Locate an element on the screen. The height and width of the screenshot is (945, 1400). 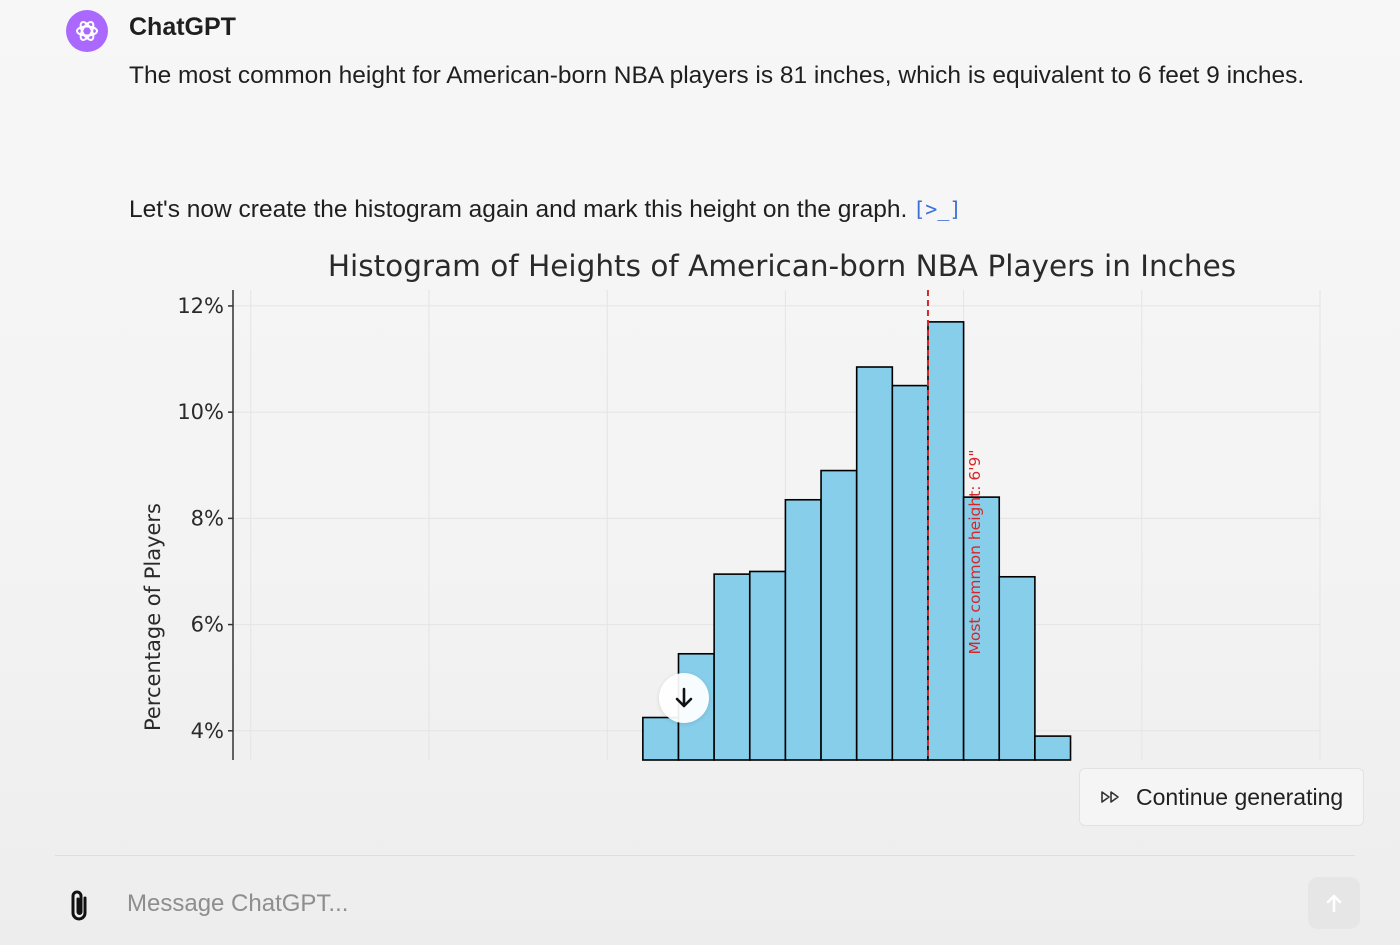
message-composer is located at coordinates (710, 902).